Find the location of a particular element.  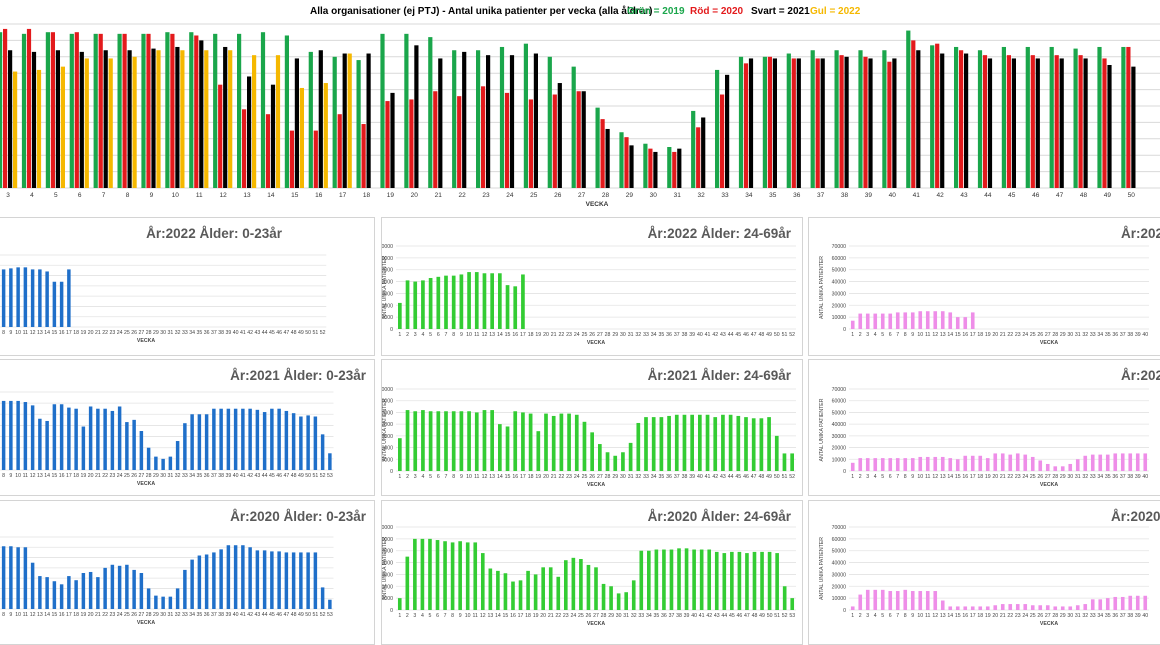

bar-2019-w23 is located at coordinates (478, 119).